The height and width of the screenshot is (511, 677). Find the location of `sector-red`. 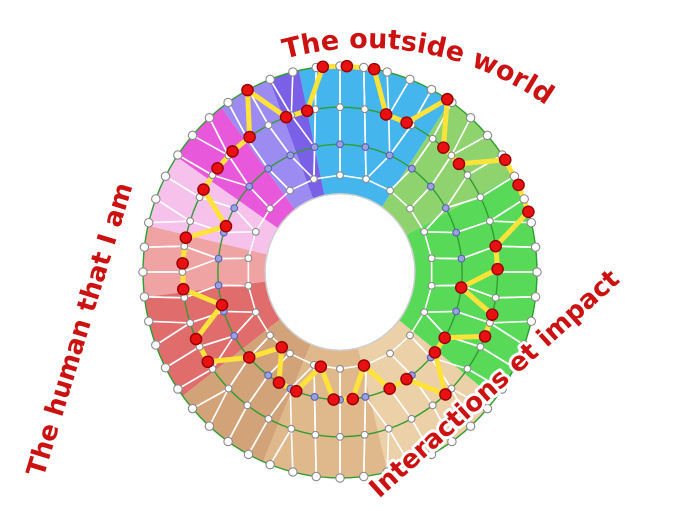

sector-red is located at coordinates (212, 338).